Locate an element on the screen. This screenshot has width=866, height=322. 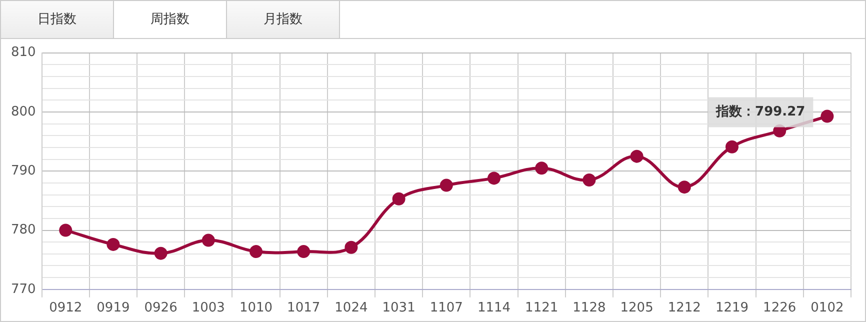
x-tick-label: 1205 is located at coordinates (637, 308).